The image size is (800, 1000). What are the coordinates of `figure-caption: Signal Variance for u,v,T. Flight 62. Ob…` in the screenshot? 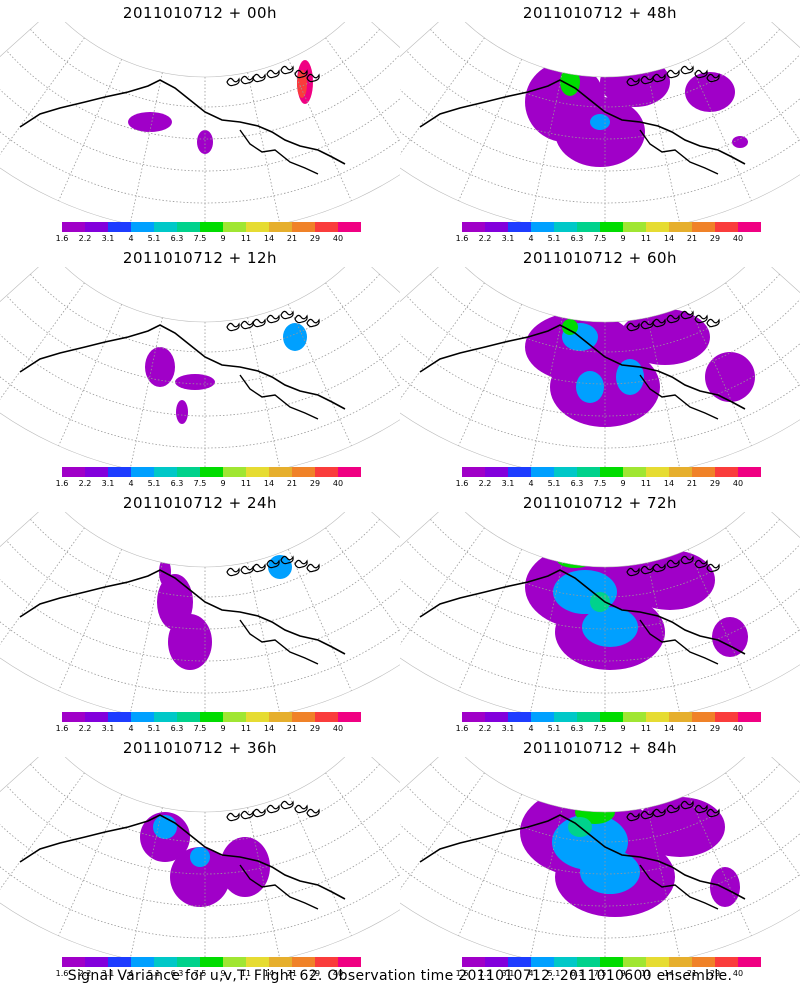 It's located at (400, 976).